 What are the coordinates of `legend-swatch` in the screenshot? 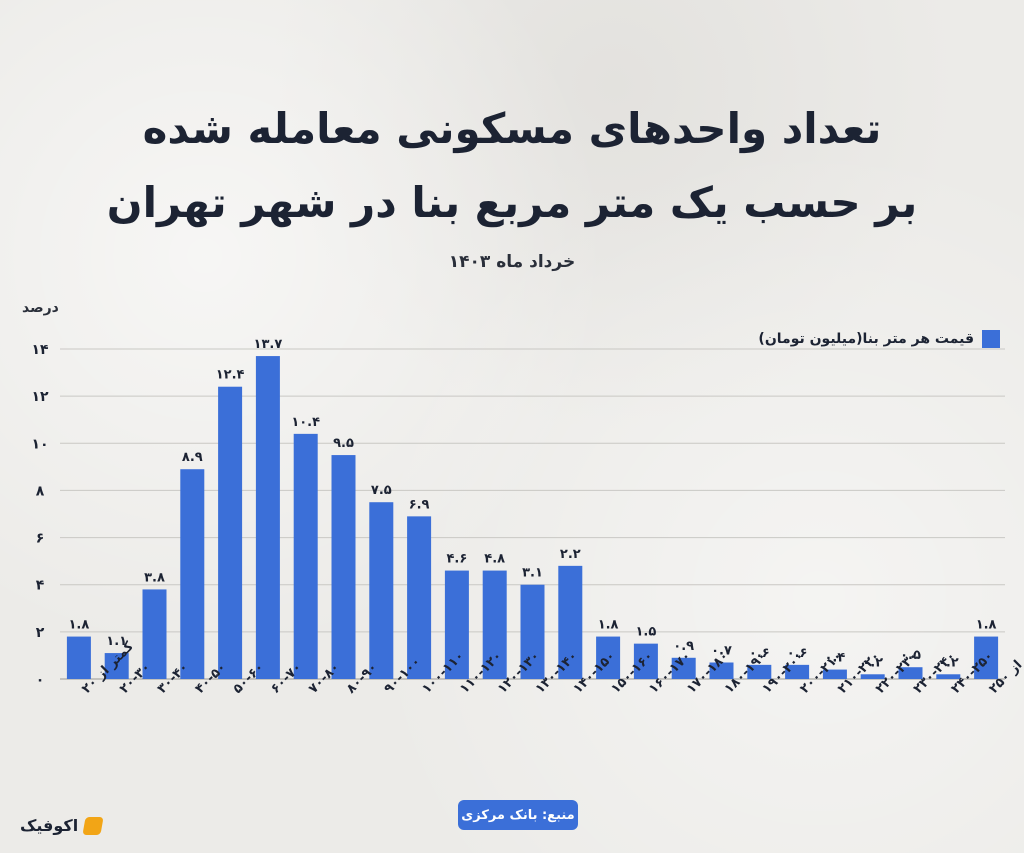 It's located at (991, 339).